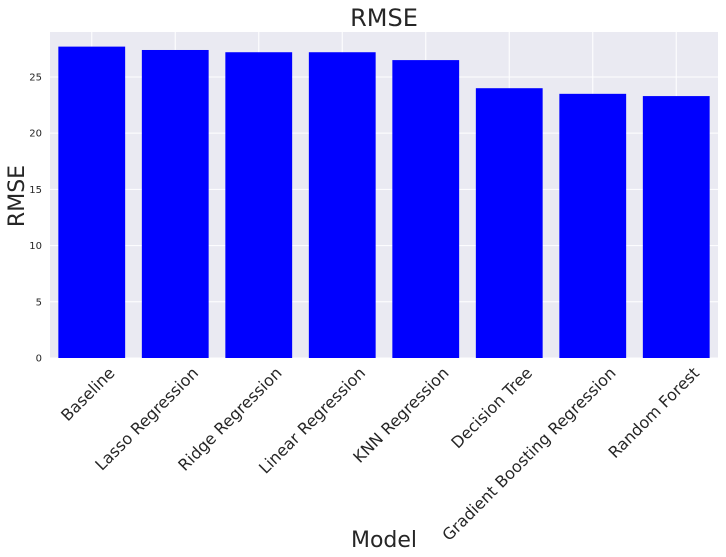 The height and width of the screenshot is (557, 726). I want to click on y-axis-label: RMSE, so click(17, 196).